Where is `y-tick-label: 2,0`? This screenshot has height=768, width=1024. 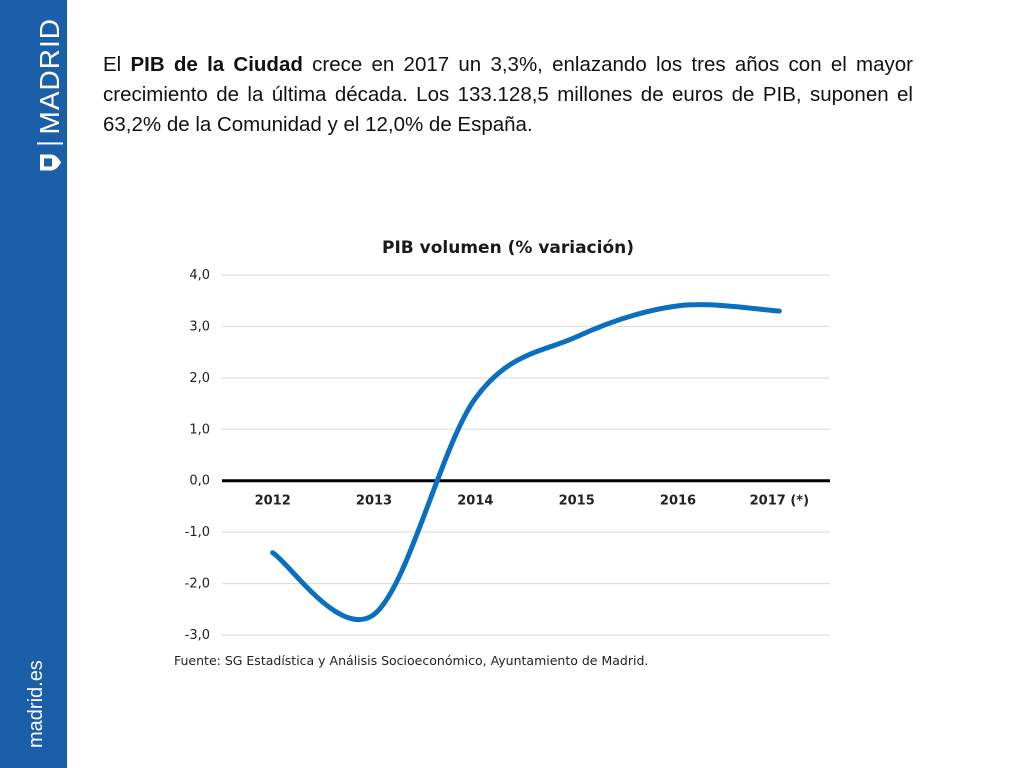
y-tick-label: 2,0 is located at coordinates (199, 378).